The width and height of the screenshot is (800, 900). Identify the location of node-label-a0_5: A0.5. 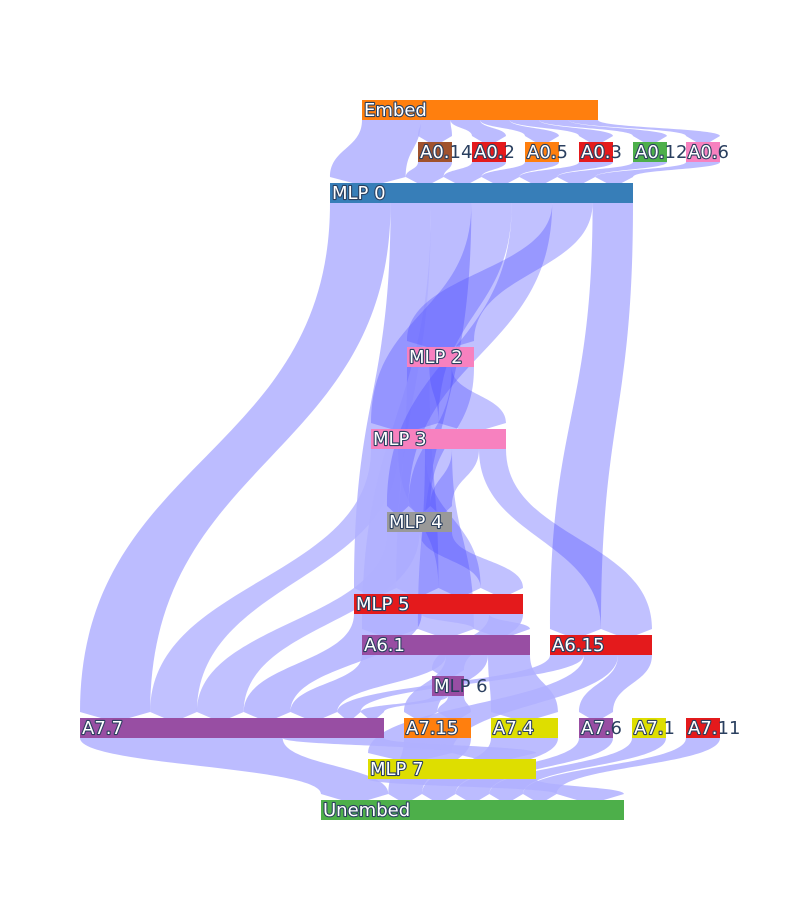
(547, 152).